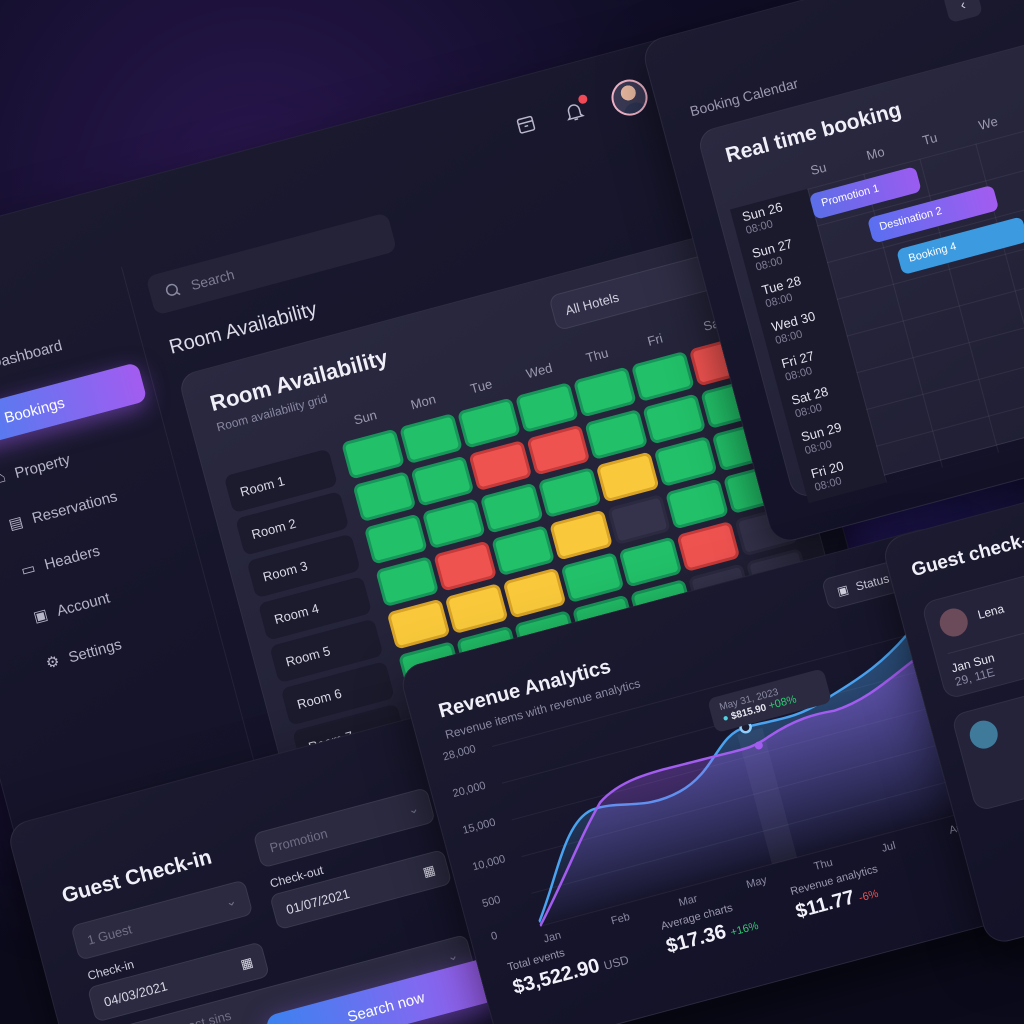 The height and width of the screenshot is (1024, 1024). I want to click on day-header: Sun, so click(365, 417).